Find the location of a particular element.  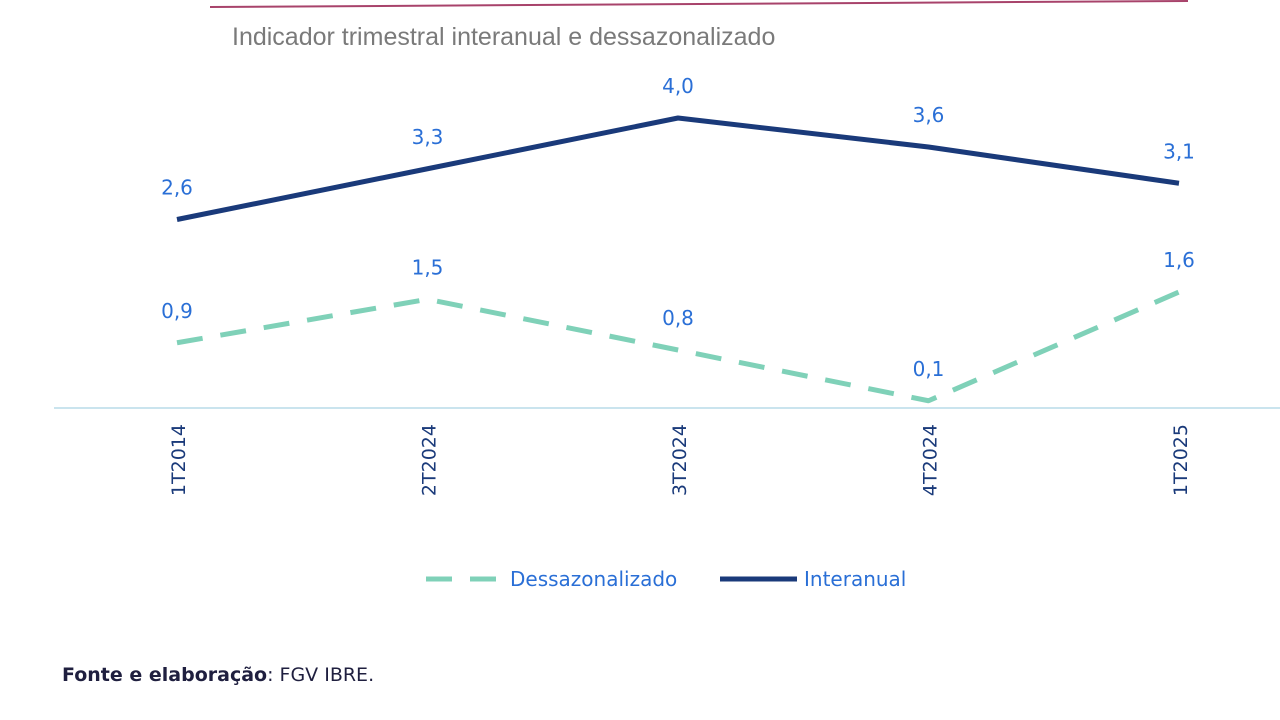

x-axis-tick-labels: 1T2014 2T2024 3T2024 4T2024 1T2025 is located at coordinates (680, 460).